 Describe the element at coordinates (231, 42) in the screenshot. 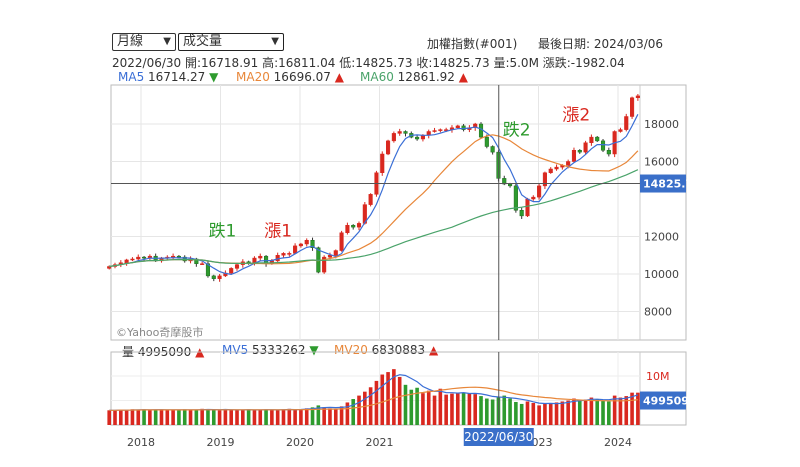

I see `indicator-select: 成交量 ▼` at that location.